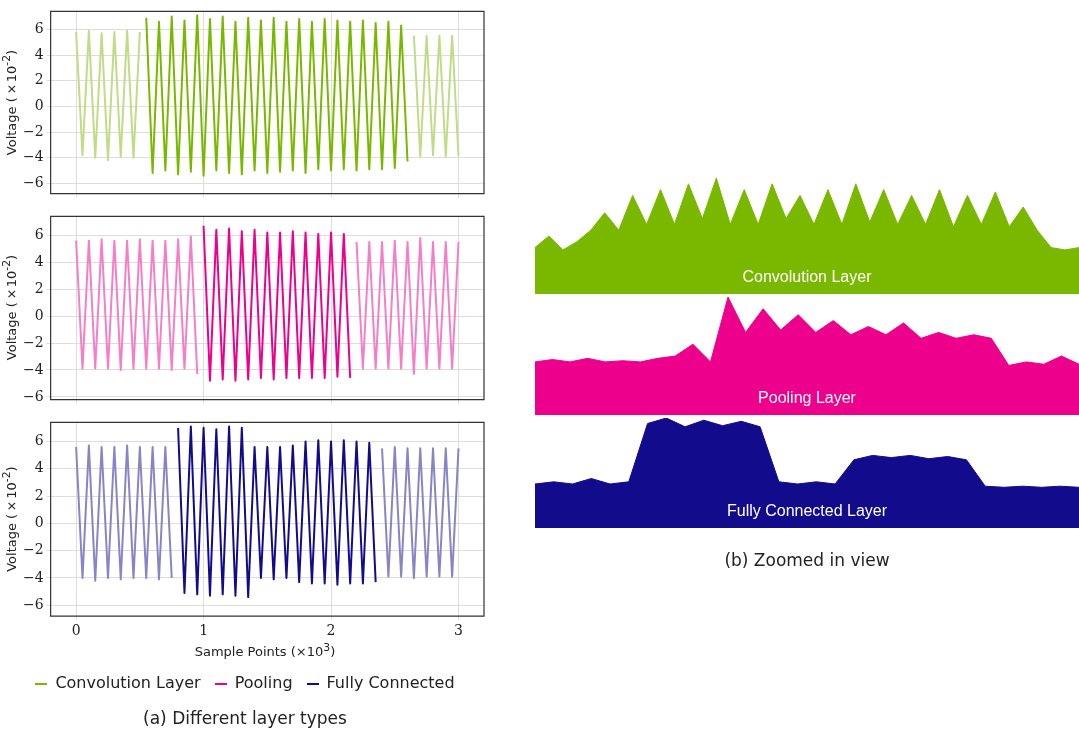  I want to click on annotation: Pooling Layer, so click(807, 398).